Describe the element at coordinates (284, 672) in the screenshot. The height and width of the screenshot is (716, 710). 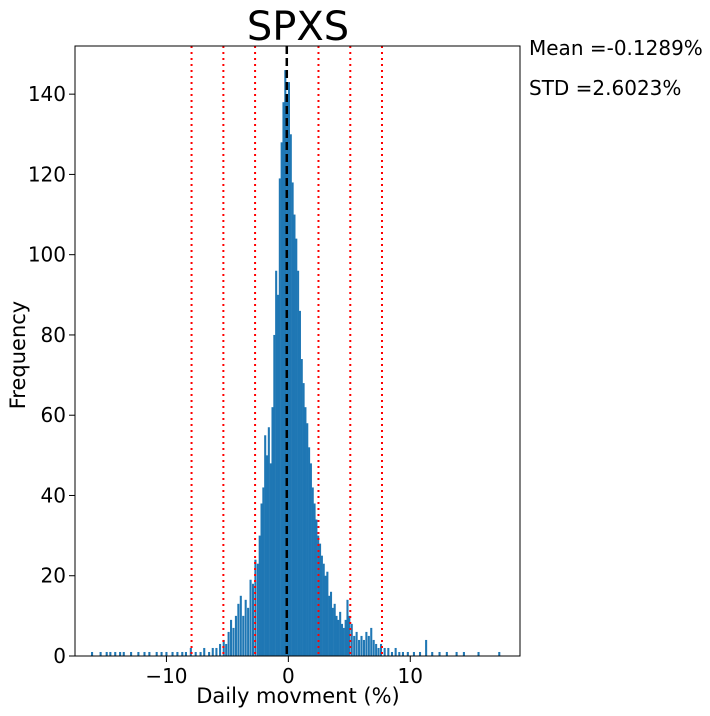
I see `x-axis-ticks: −10 0 10` at that location.